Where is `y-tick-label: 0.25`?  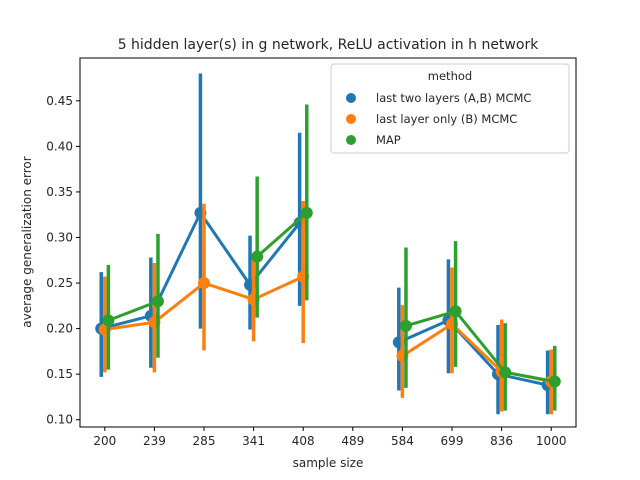 y-tick-label: 0.25 is located at coordinates (59, 283).